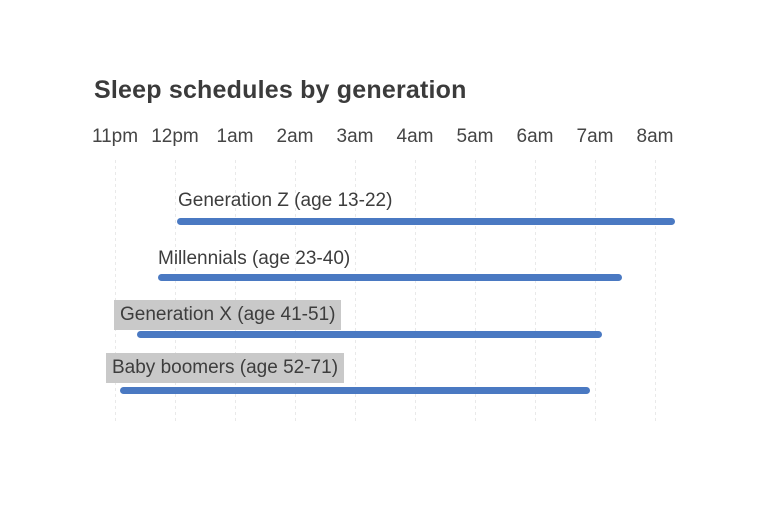 The image size is (768, 512). Describe the element at coordinates (355, 136) in the screenshot. I see `x-axis-tick-label: 3am` at that location.